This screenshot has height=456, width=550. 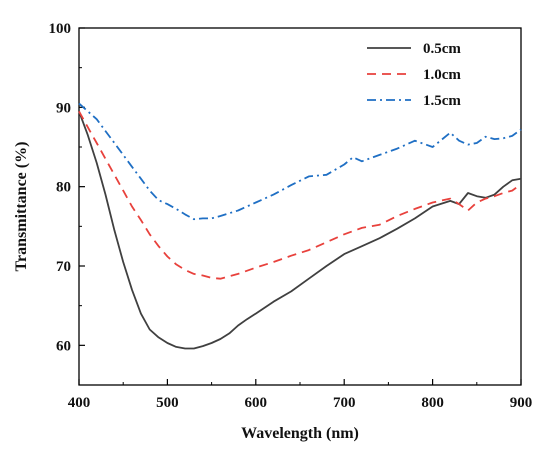 What do you see at coordinates (79, 403) in the screenshot?
I see `x-tick-label: 400` at bounding box center [79, 403].